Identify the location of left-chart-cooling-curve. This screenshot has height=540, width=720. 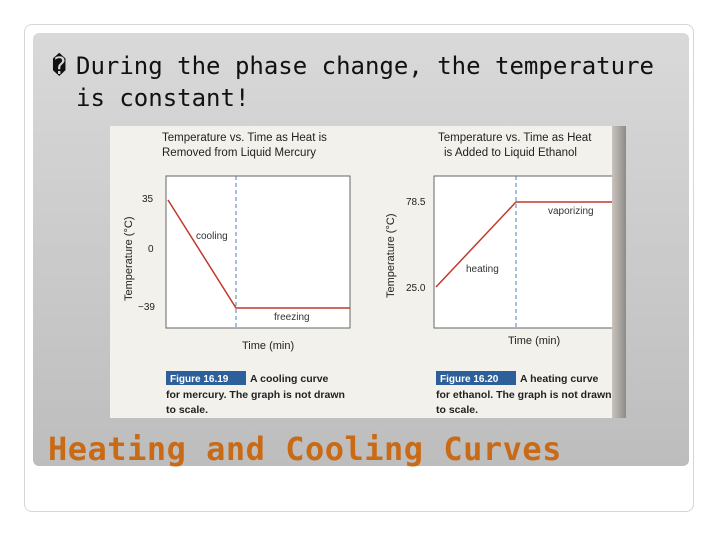
(258, 254).